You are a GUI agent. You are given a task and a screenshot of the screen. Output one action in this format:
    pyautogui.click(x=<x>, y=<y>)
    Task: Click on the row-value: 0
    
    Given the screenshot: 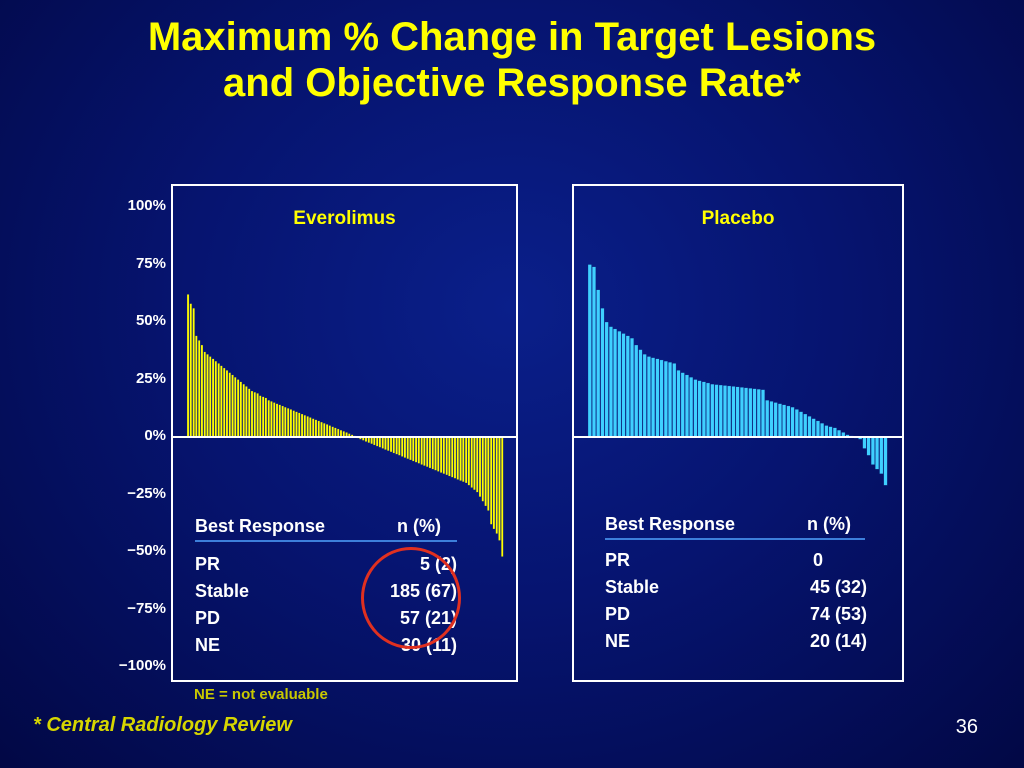 What is the action you would take?
    pyautogui.click(x=817, y=560)
    